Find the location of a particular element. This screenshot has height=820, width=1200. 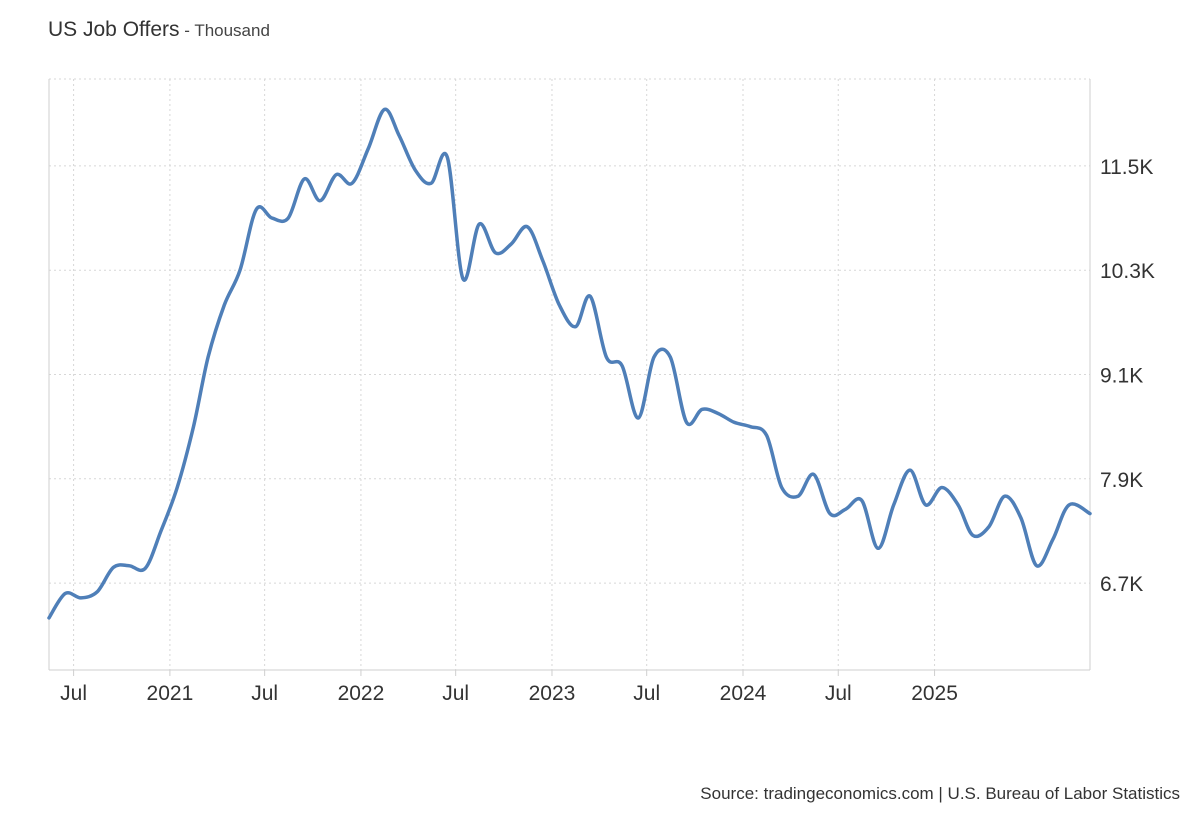

y-tick-label: 6.7K is located at coordinates (1121, 584).